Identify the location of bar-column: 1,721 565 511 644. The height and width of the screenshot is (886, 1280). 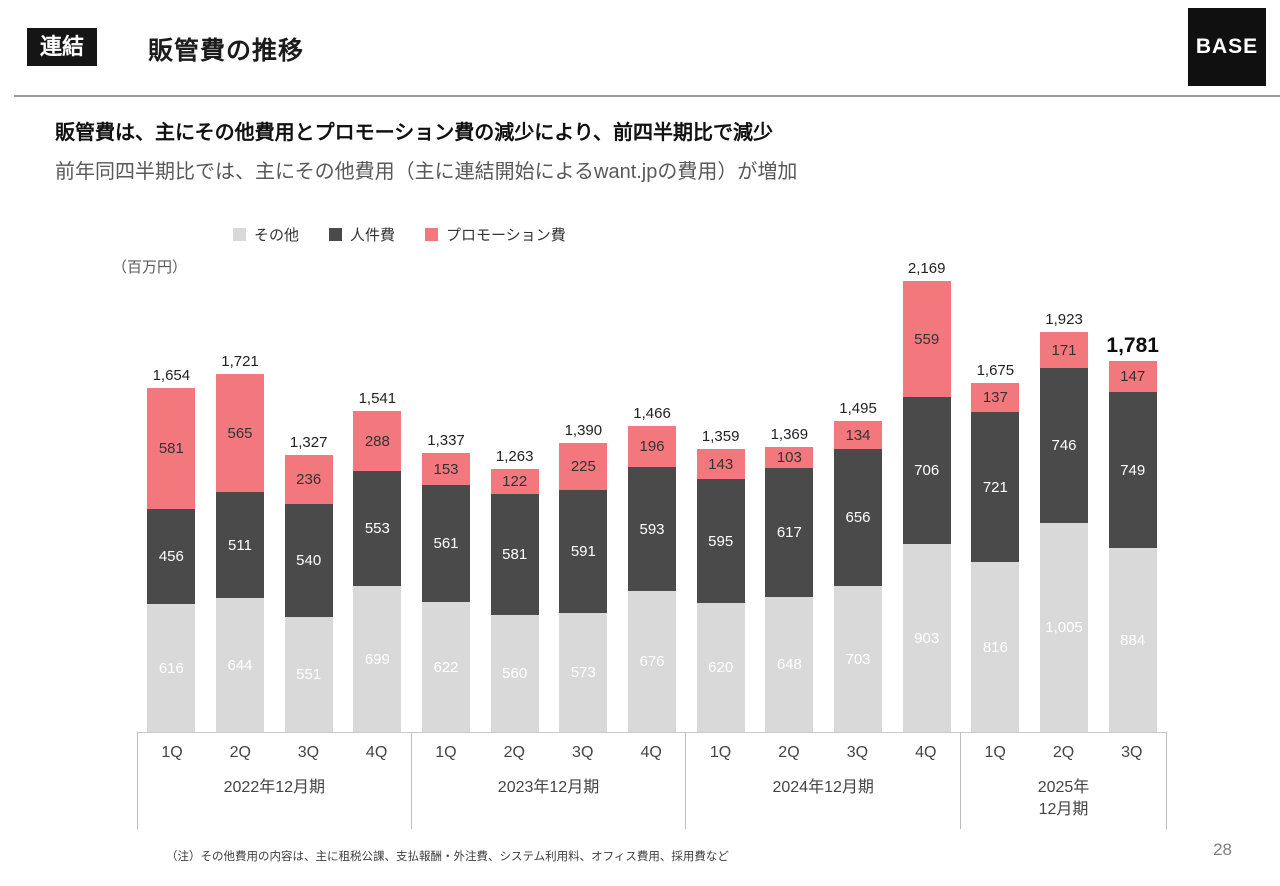
(240, 496).